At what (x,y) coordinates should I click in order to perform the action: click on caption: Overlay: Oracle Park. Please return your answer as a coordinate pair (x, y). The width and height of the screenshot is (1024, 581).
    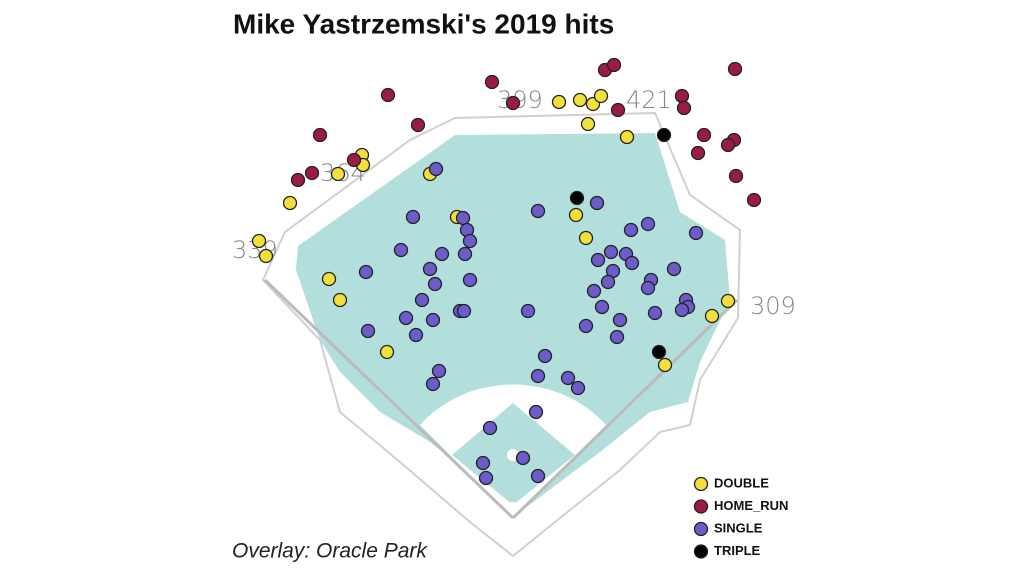
    Looking at the image, I should click on (330, 551).